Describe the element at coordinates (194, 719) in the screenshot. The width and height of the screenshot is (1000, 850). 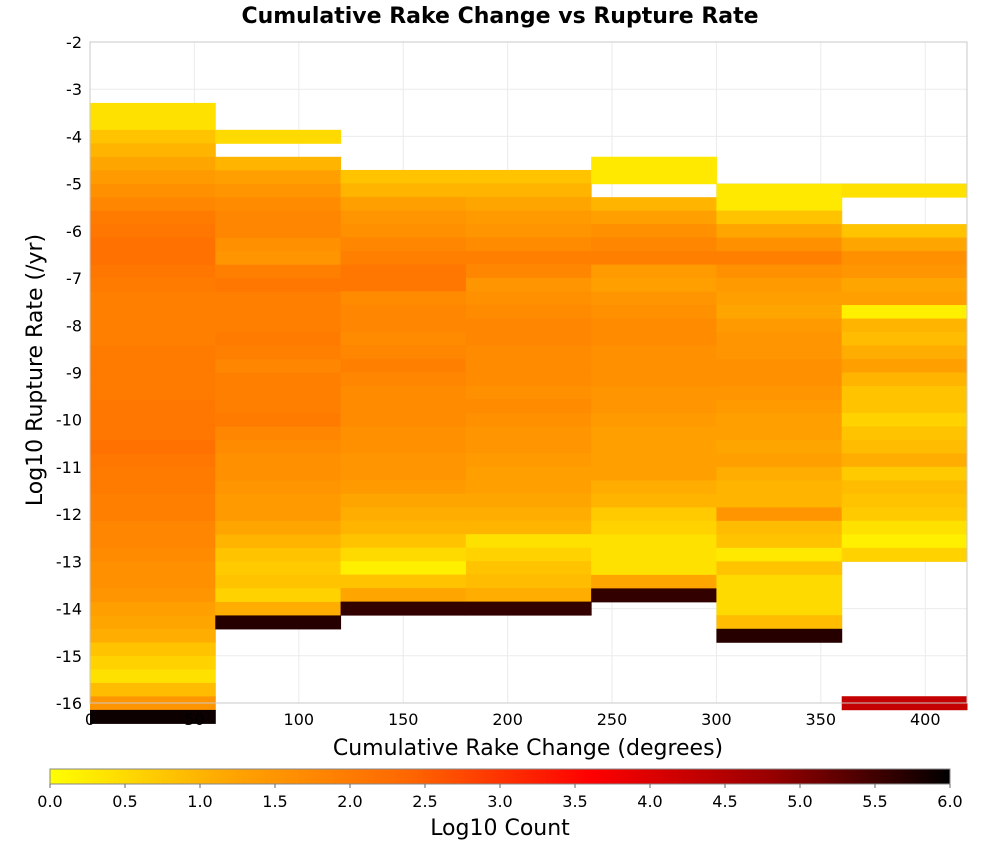
I see `x-tick-label: 50` at that location.